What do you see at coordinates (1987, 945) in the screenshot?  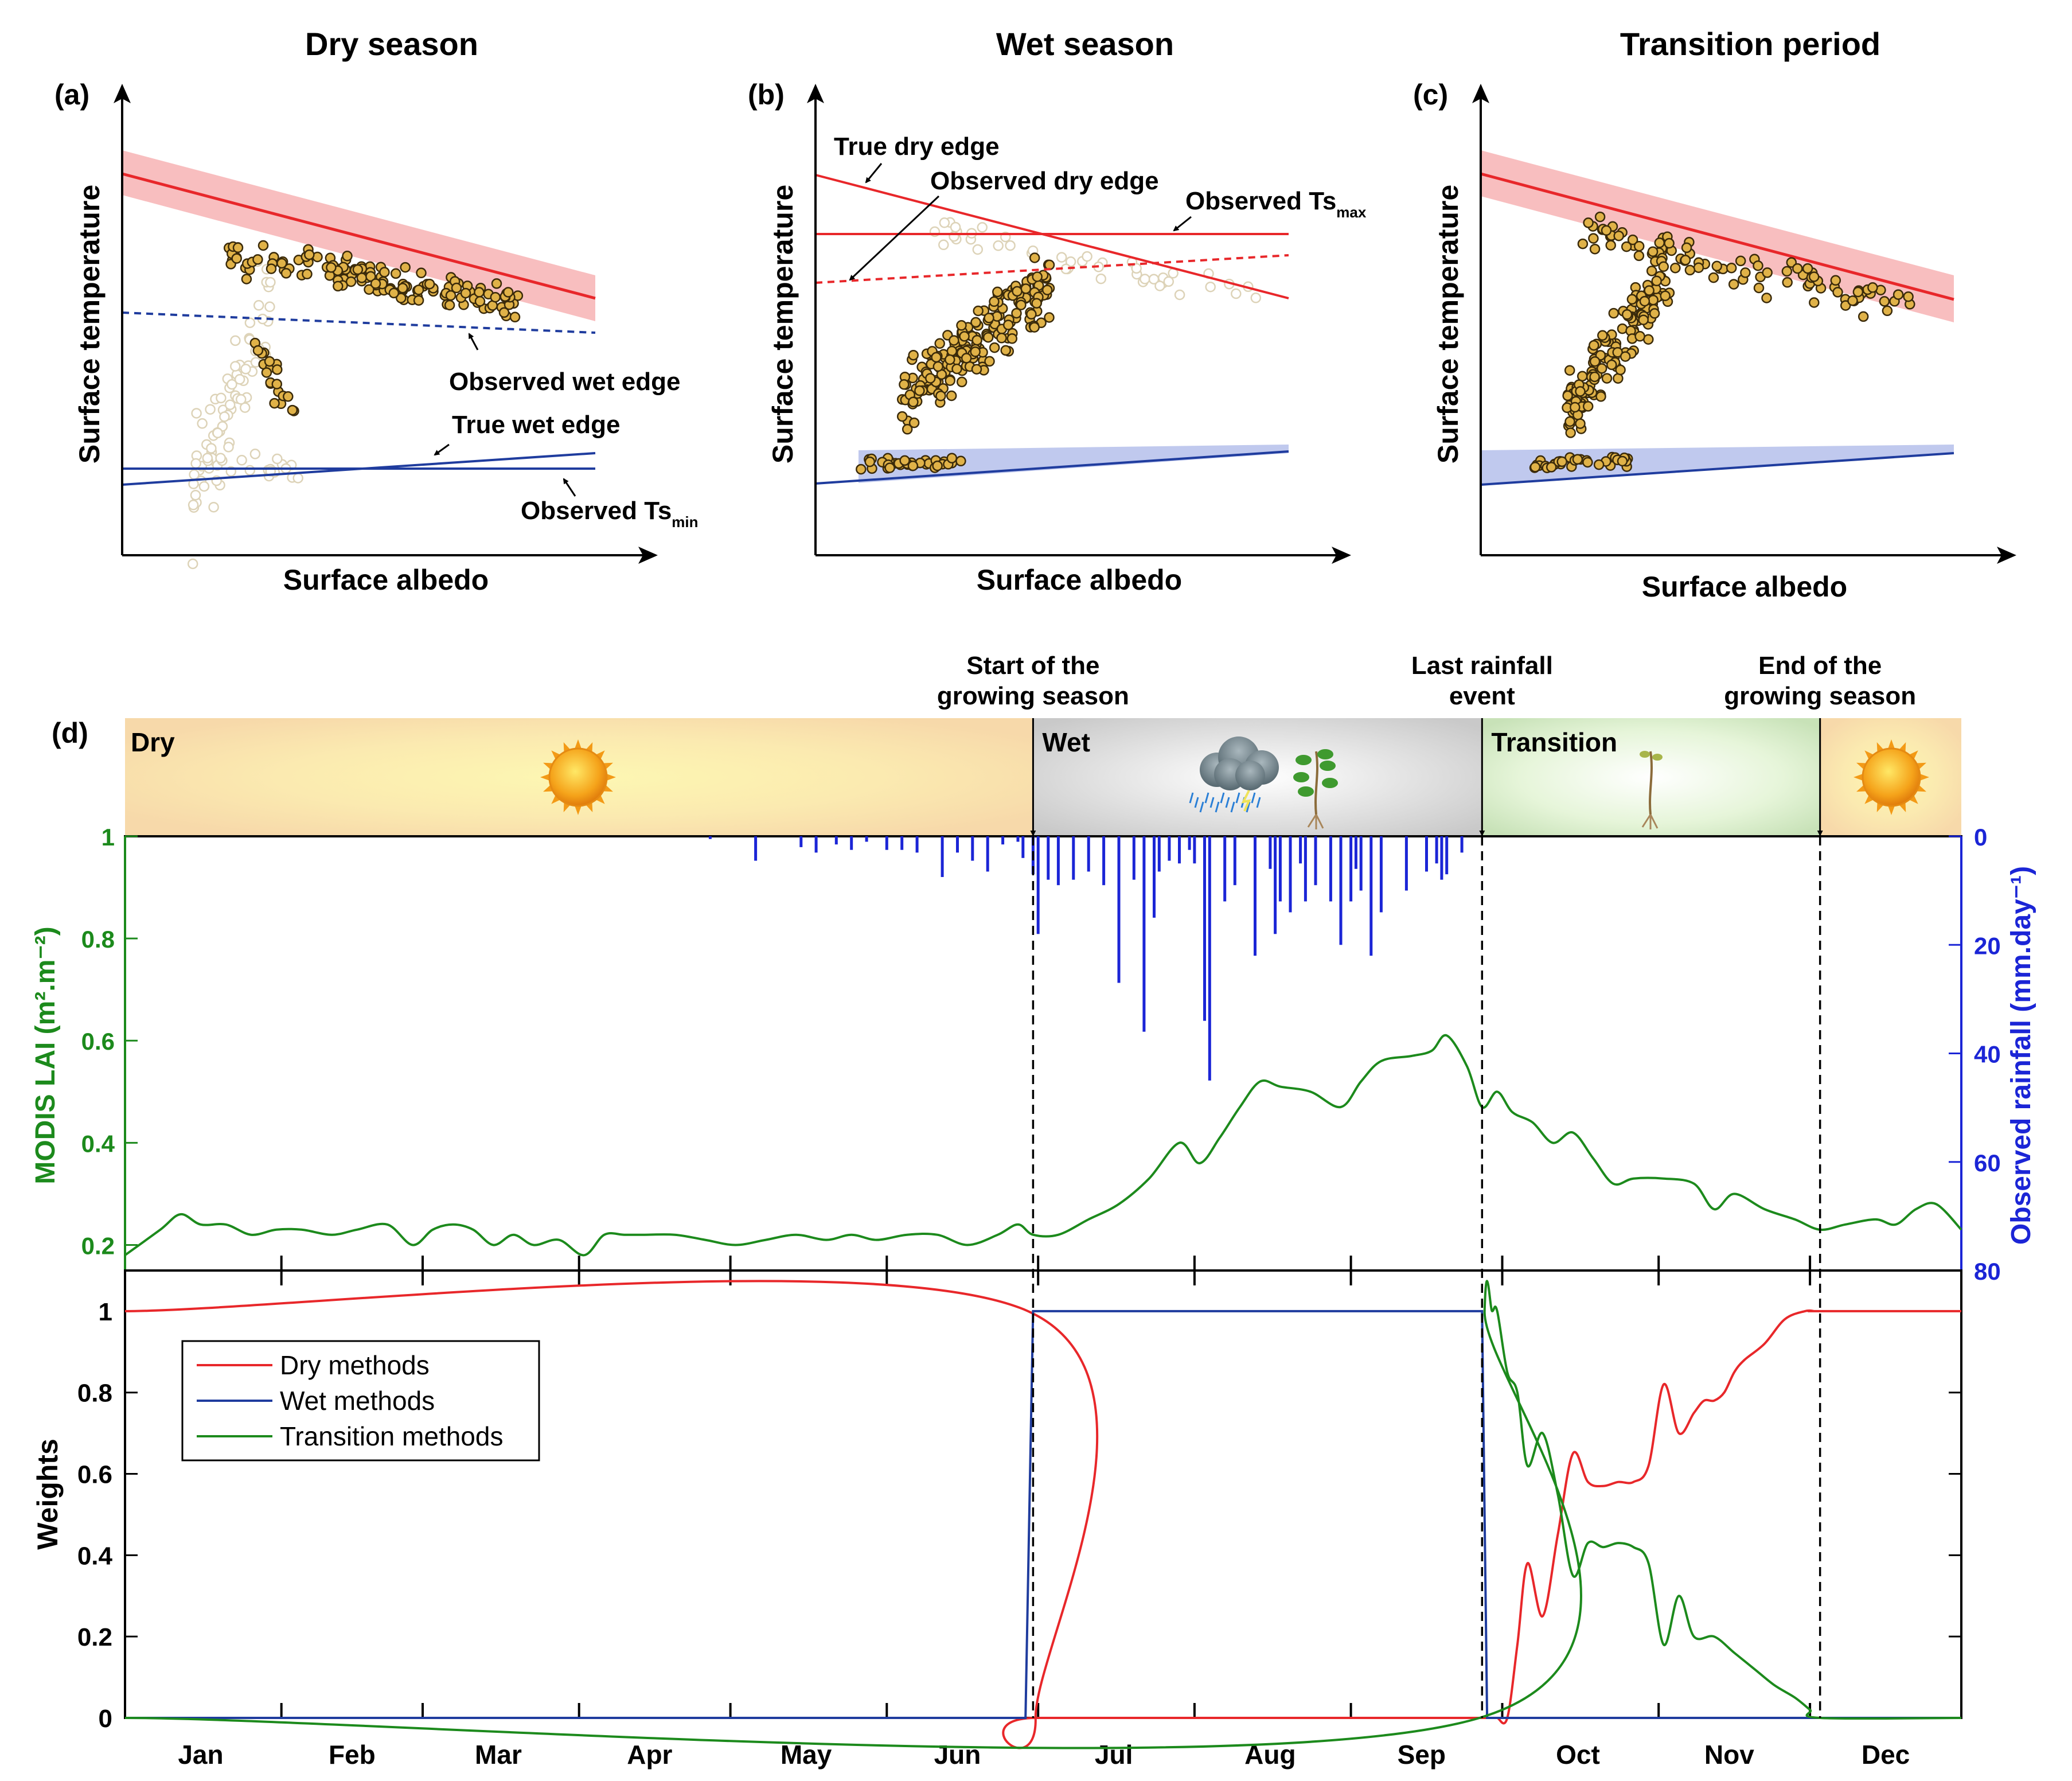 I see `rain-ytick-label: 20` at bounding box center [1987, 945].